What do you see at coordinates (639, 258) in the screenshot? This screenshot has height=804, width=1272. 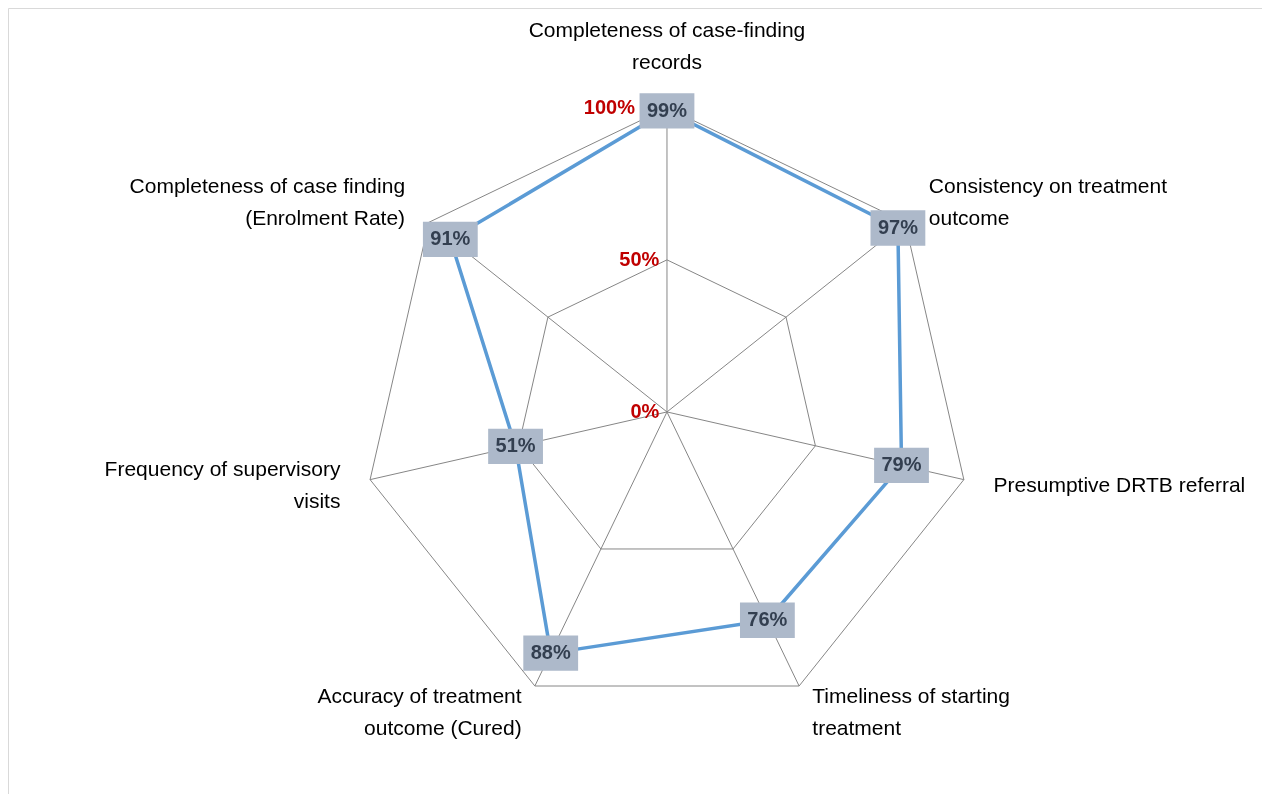 I see `y-tick-label: 50%` at bounding box center [639, 258].